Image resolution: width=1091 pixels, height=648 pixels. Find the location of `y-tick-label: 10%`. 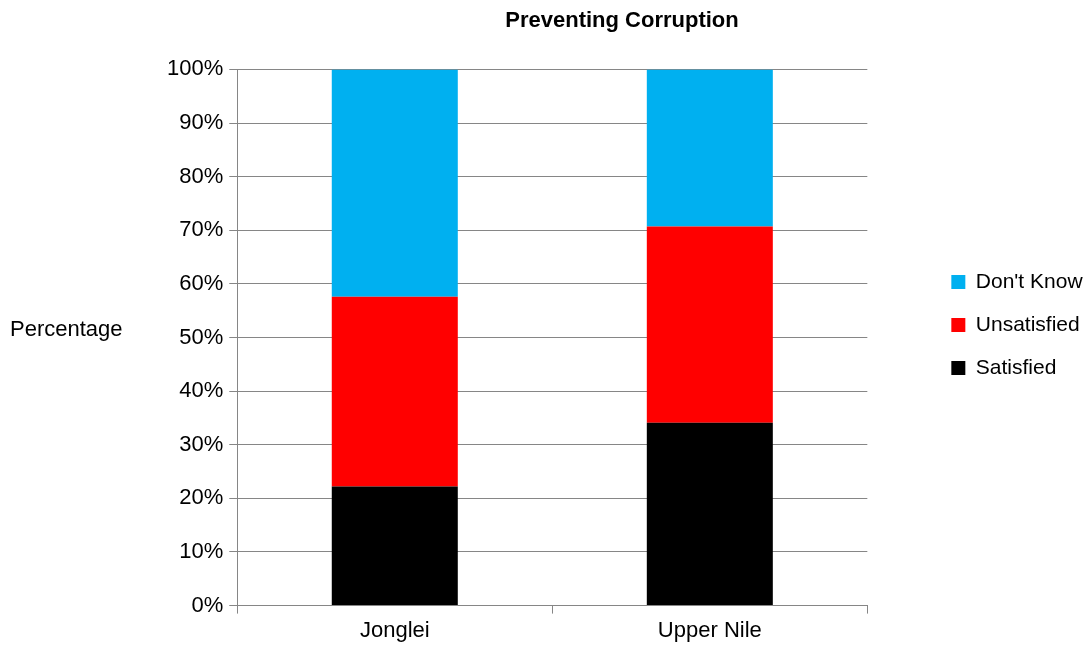

y-tick-label: 10% is located at coordinates (201, 551).